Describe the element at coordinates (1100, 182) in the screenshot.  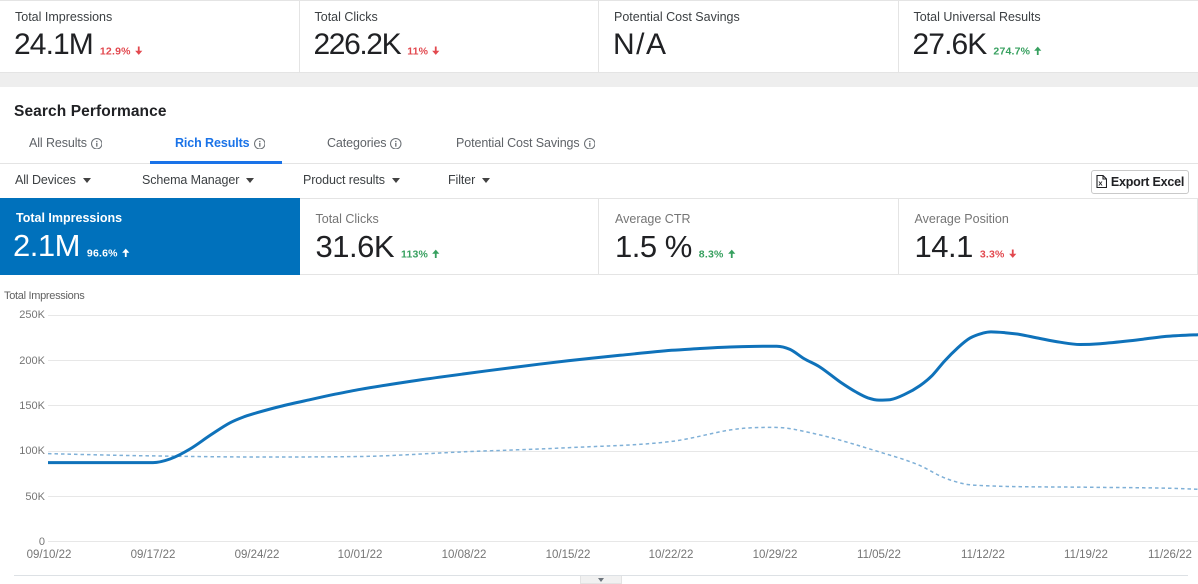
I see `svg-text: x` at that location.